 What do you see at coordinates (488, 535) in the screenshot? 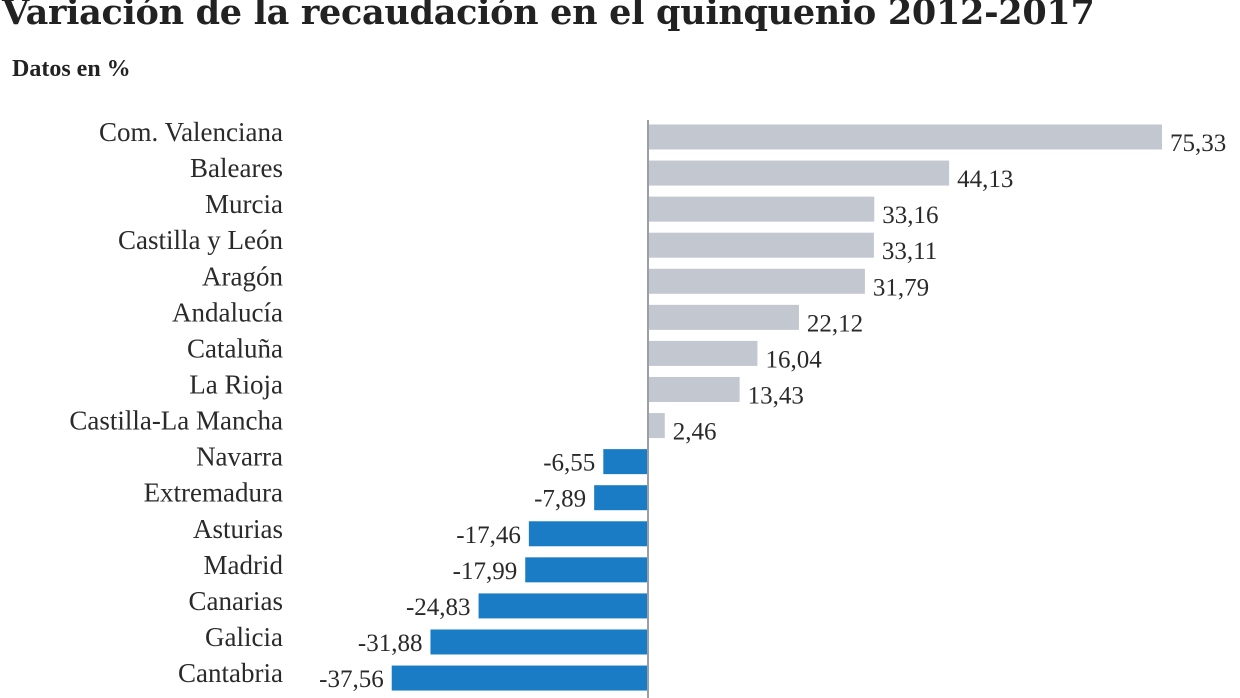
I see `data-label: -17,46` at bounding box center [488, 535].